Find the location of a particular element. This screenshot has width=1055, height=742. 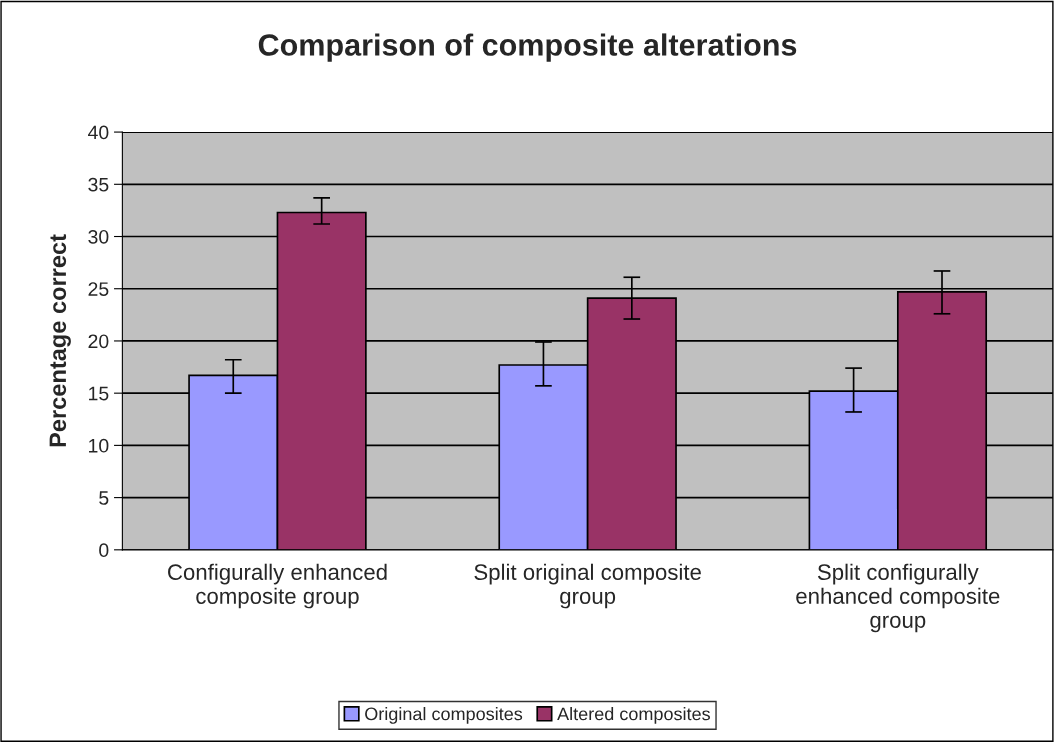

y-axis-title: Percentage correct is located at coordinates (60, 340).